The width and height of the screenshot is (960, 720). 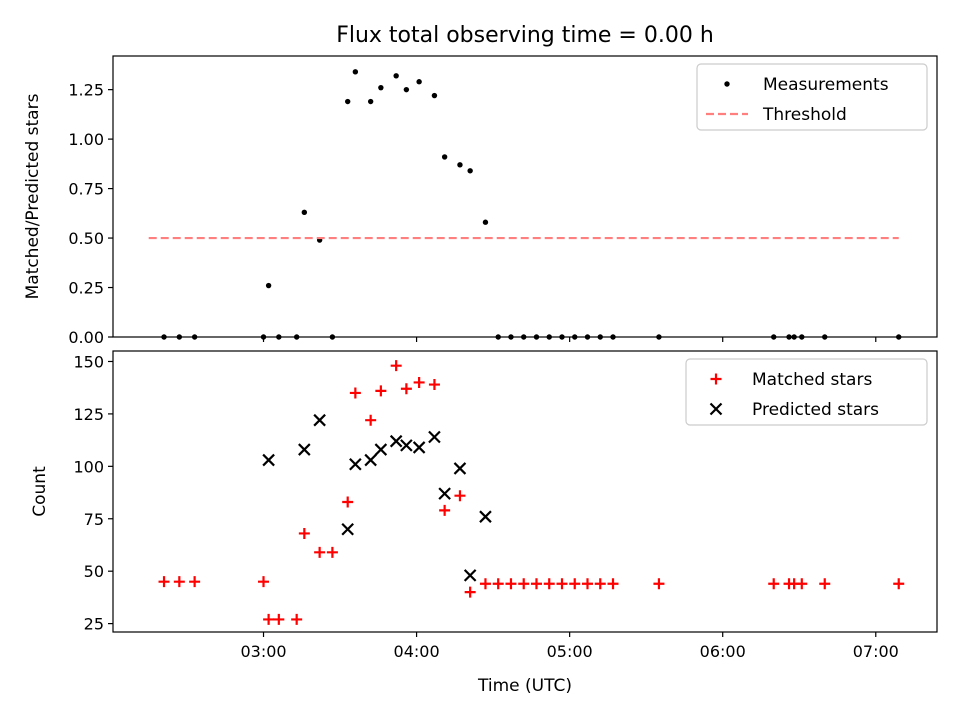 I want to click on y-tick-label: 150, so click(x=88, y=361).